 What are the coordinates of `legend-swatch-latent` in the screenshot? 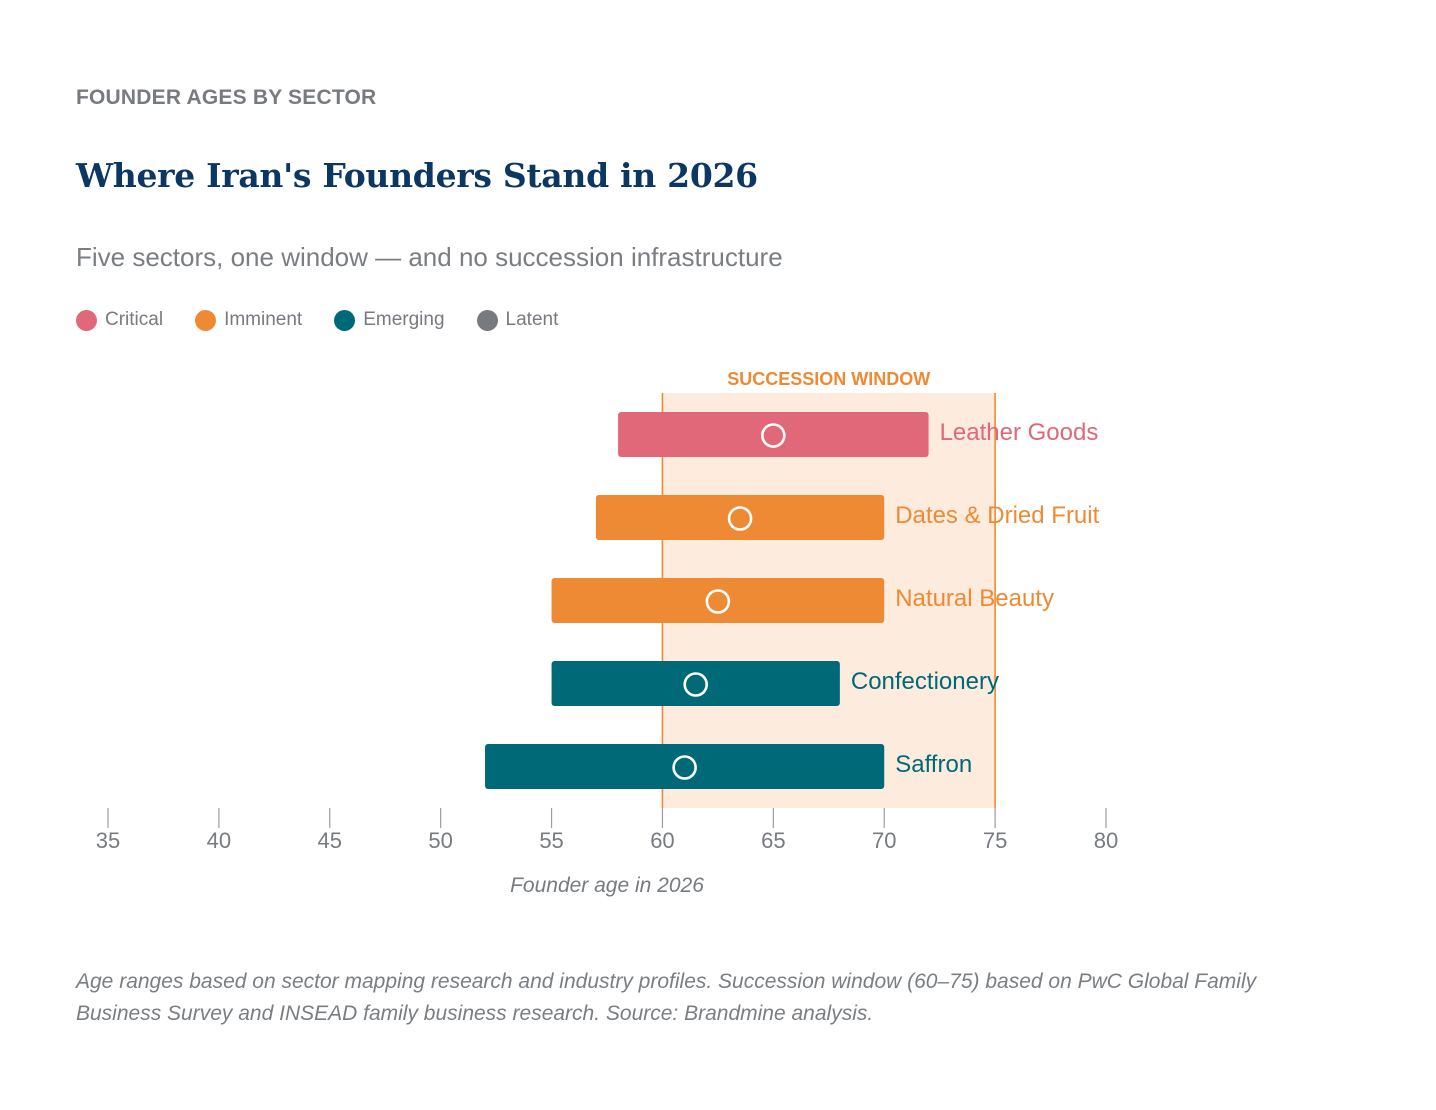 It's located at (487, 320).